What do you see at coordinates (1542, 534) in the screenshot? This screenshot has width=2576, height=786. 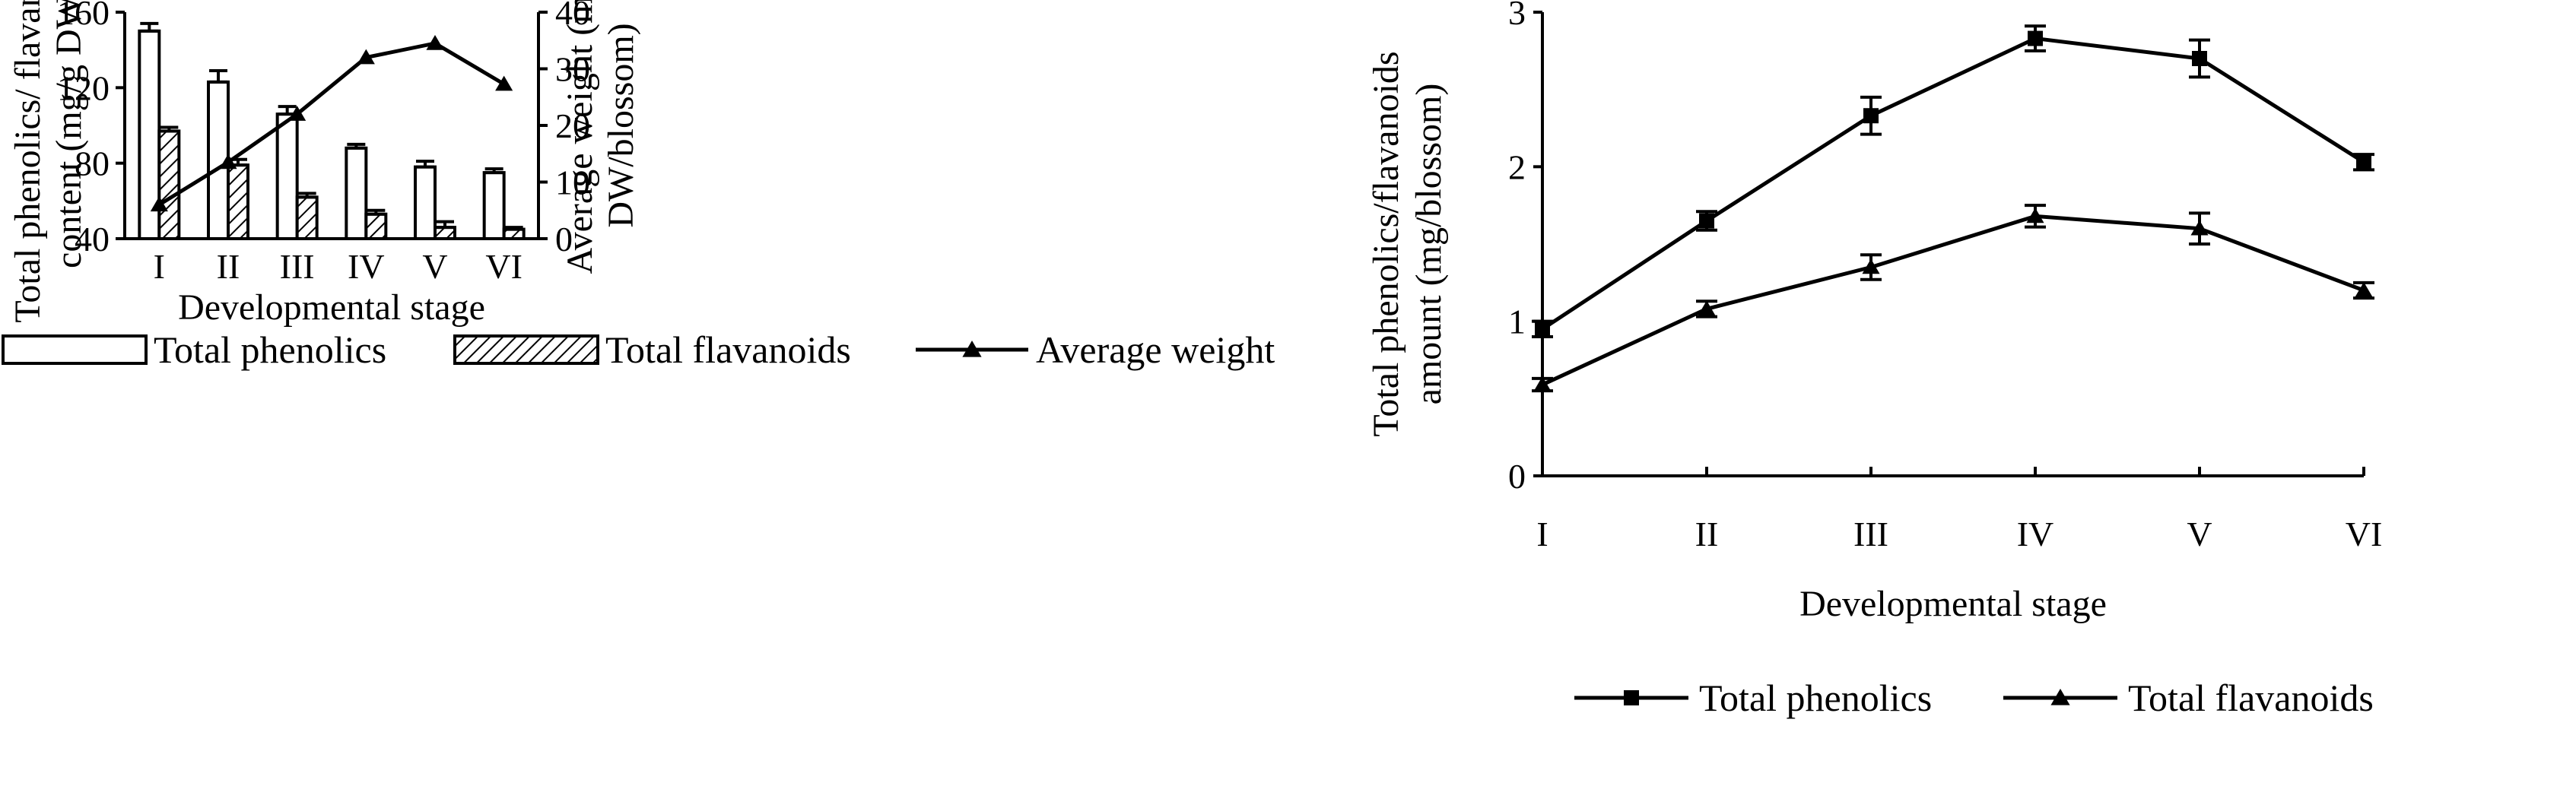 I see `c2-category-label: I` at bounding box center [1542, 534].